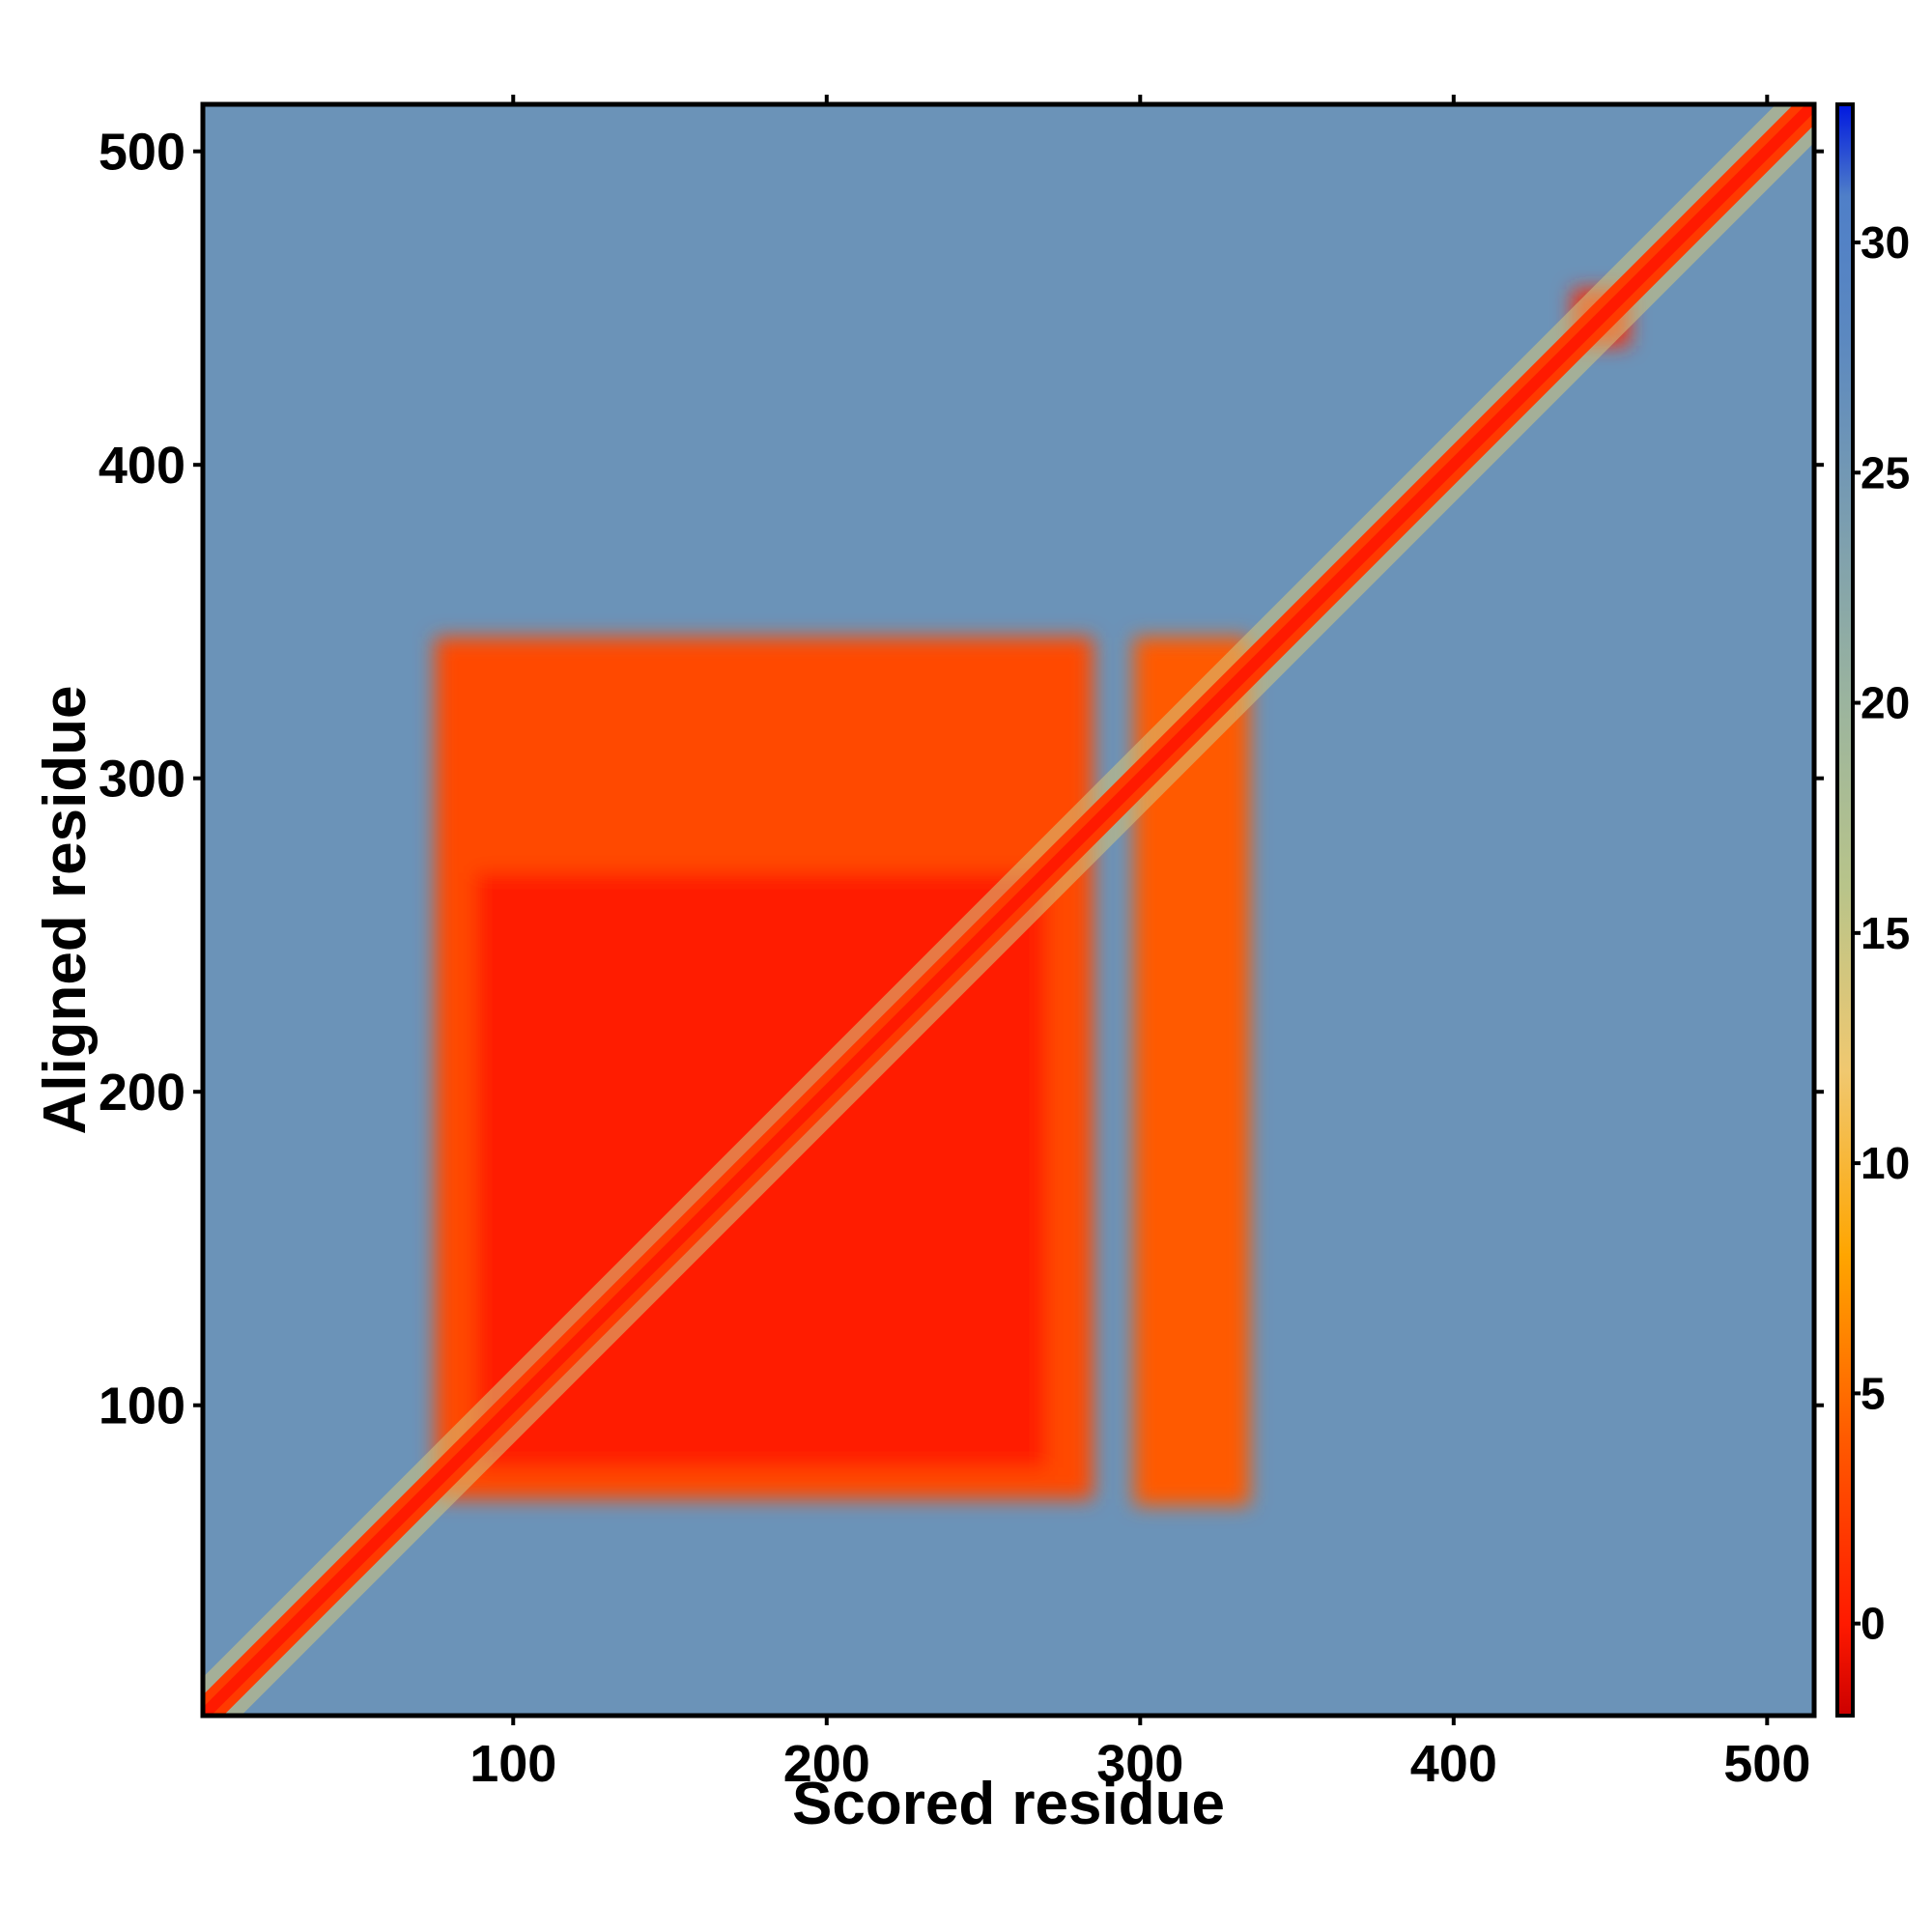 Image resolution: width=1932 pixels, height=1932 pixels. I want to click on colorbar-tick-label: 10, so click(1885, 1163).